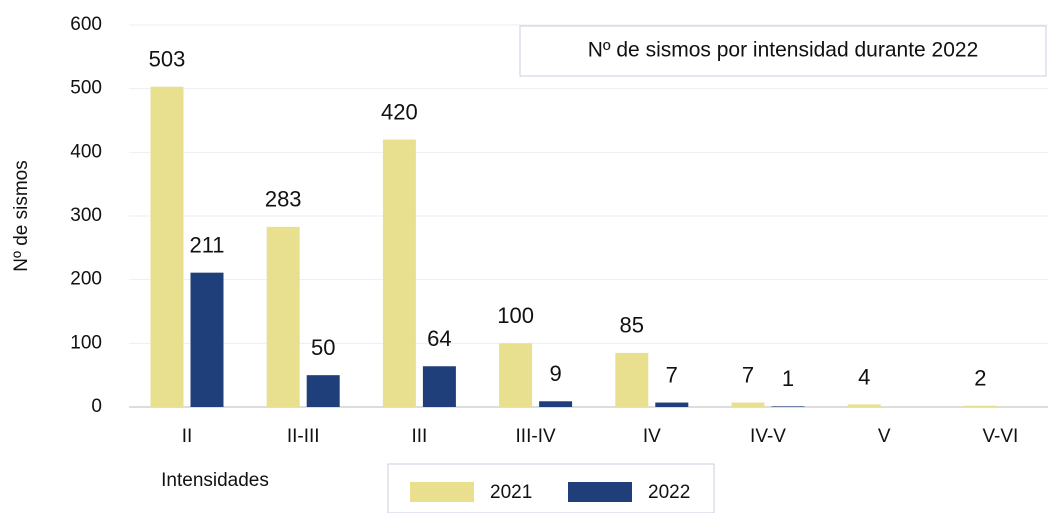 This screenshot has height=513, width=1048. Describe the element at coordinates (1000, 436) in the screenshot. I see `x-tick-label: V-VI` at that location.